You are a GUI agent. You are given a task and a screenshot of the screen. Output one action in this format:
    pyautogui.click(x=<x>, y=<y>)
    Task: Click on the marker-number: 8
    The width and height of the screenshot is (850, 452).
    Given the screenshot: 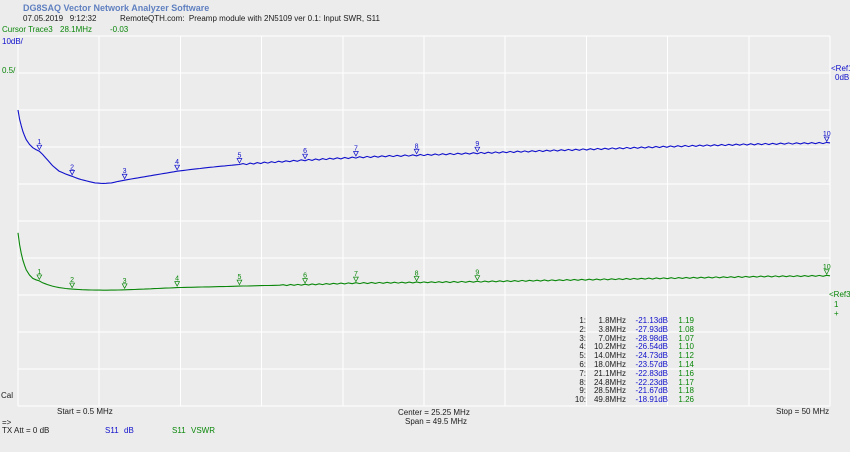 What is the action you would take?
    pyautogui.click(x=417, y=273)
    